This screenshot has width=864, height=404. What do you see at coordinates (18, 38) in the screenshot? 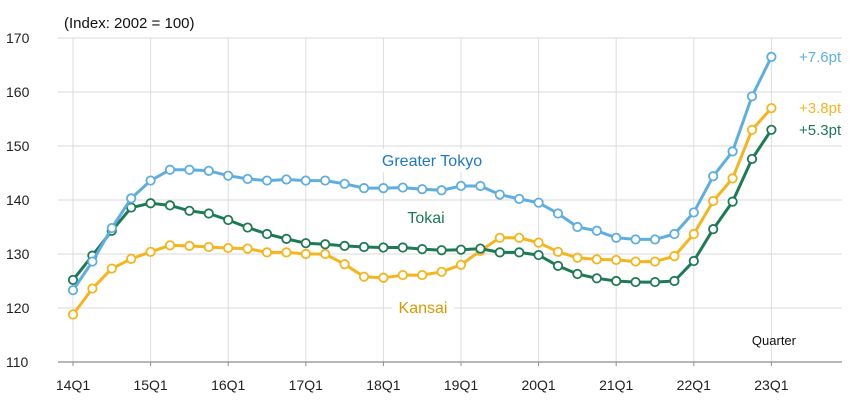
I see `y-tick-label-170: 170` at bounding box center [18, 38].